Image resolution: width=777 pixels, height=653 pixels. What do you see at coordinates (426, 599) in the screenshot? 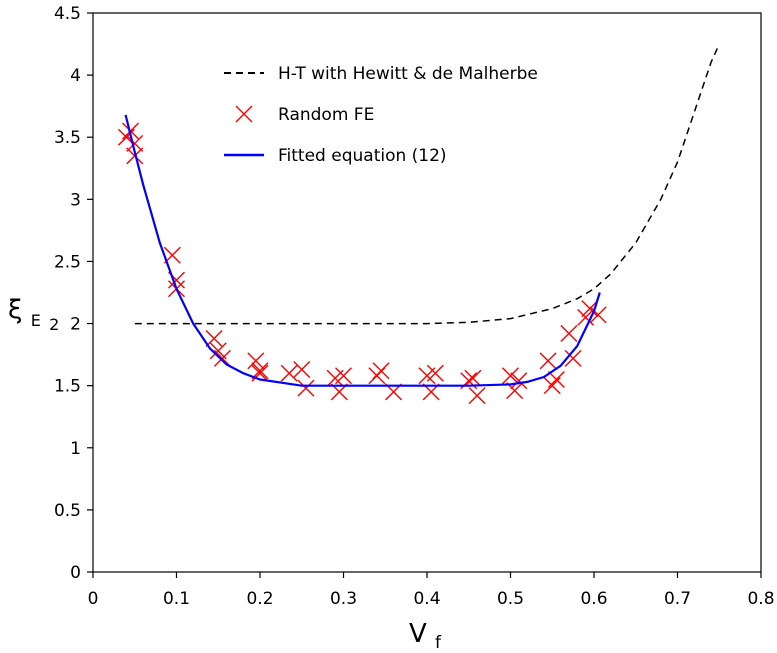
I see `x-tick-label: 0.4` at bounding box center [426, 599].